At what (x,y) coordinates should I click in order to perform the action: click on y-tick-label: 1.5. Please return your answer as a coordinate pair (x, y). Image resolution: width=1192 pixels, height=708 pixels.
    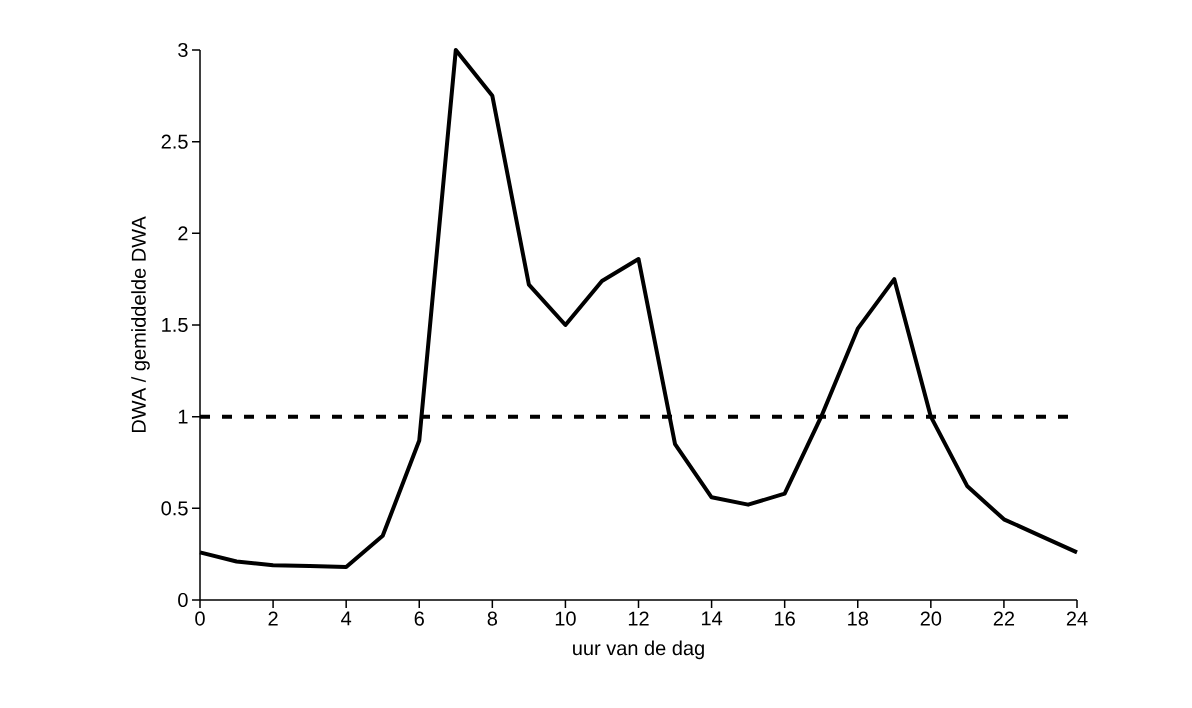
    Looking at the image, I should click on (175, 325).